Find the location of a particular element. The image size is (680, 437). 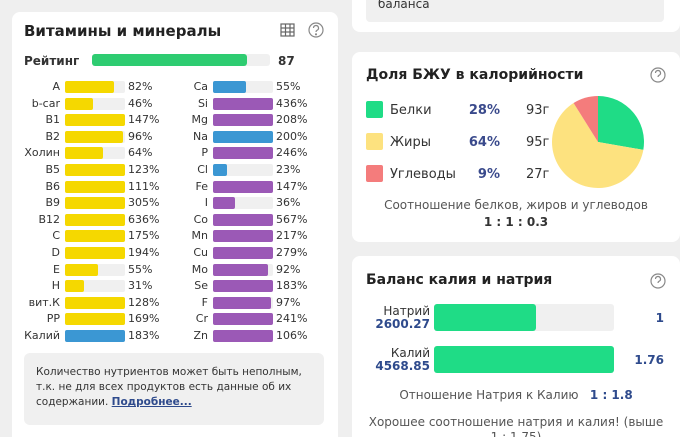

nutrient-name: Si is located at coordinates (202, 103).